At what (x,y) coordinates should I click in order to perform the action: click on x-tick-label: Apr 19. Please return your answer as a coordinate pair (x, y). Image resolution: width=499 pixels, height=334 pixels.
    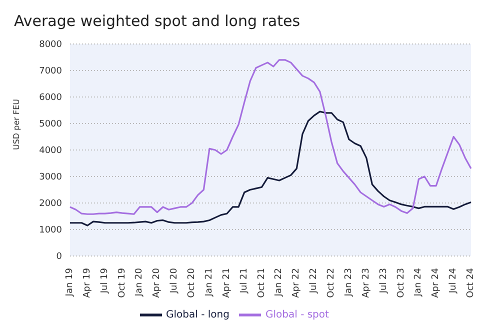
    Looking at the image, I should click on (87, 283).